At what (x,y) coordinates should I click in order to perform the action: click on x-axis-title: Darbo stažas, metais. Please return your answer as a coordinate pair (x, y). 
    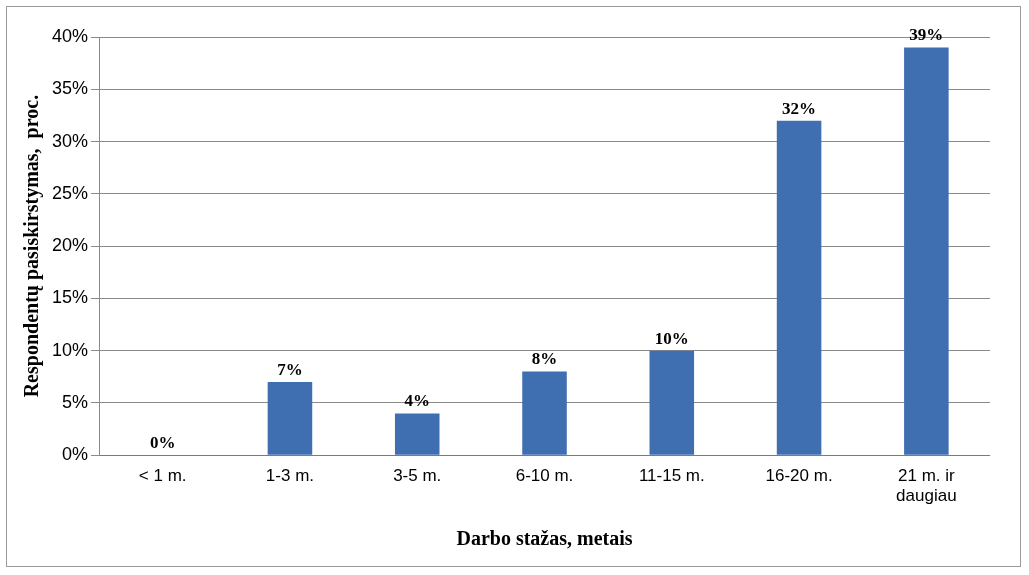
    Looking at the image, I should click on (544, 538).